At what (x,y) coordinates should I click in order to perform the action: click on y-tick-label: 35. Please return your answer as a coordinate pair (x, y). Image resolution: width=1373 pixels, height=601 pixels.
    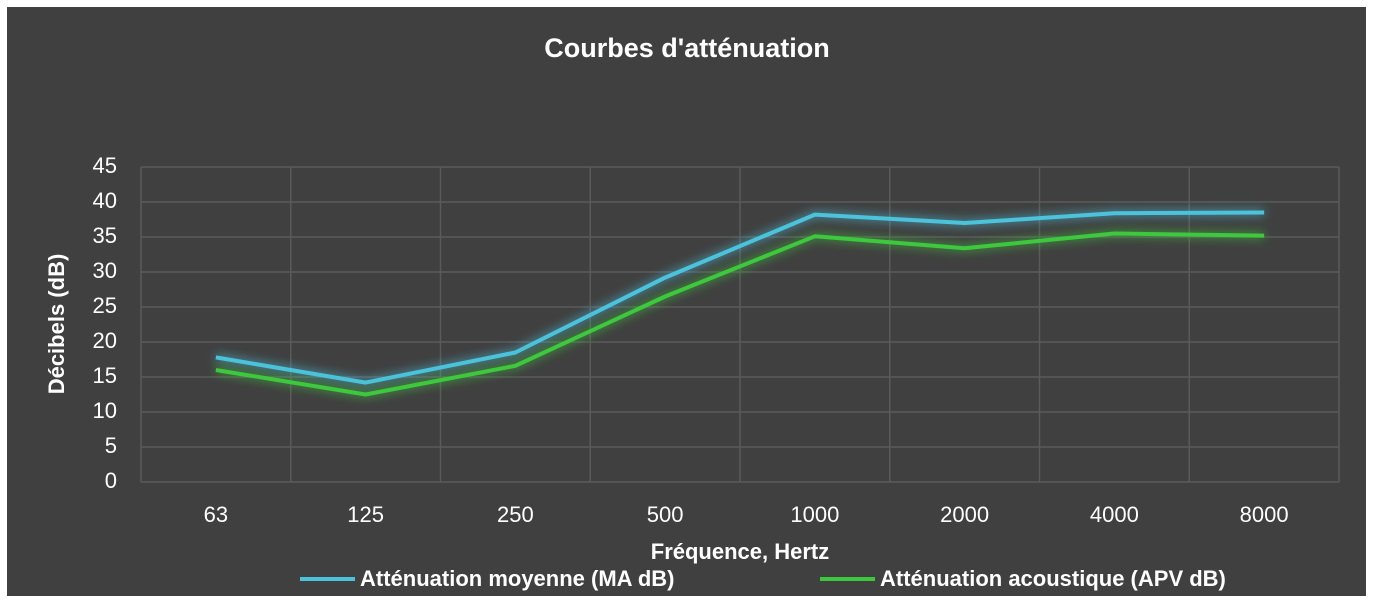
    Looking at the image, I should click on (105, 235).